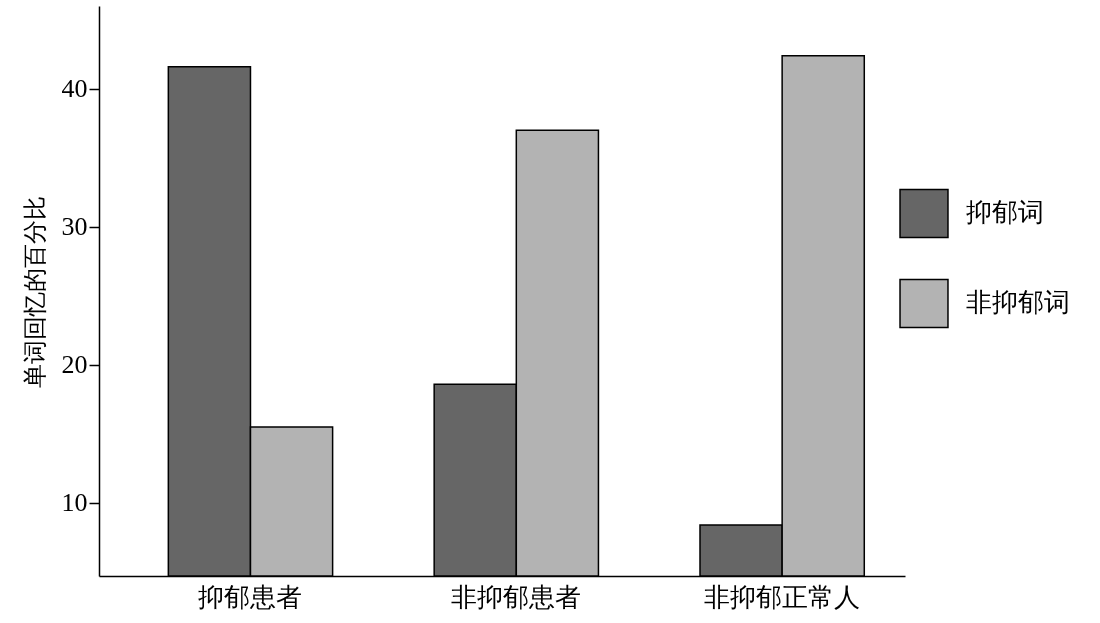 The height and width of the screenshot is (623, 1100). What do you see at coordinates (34, 291) in the screenshot?
I see `y-axis-title: 单词回忆的百分比` at bounding box center [34, 291].